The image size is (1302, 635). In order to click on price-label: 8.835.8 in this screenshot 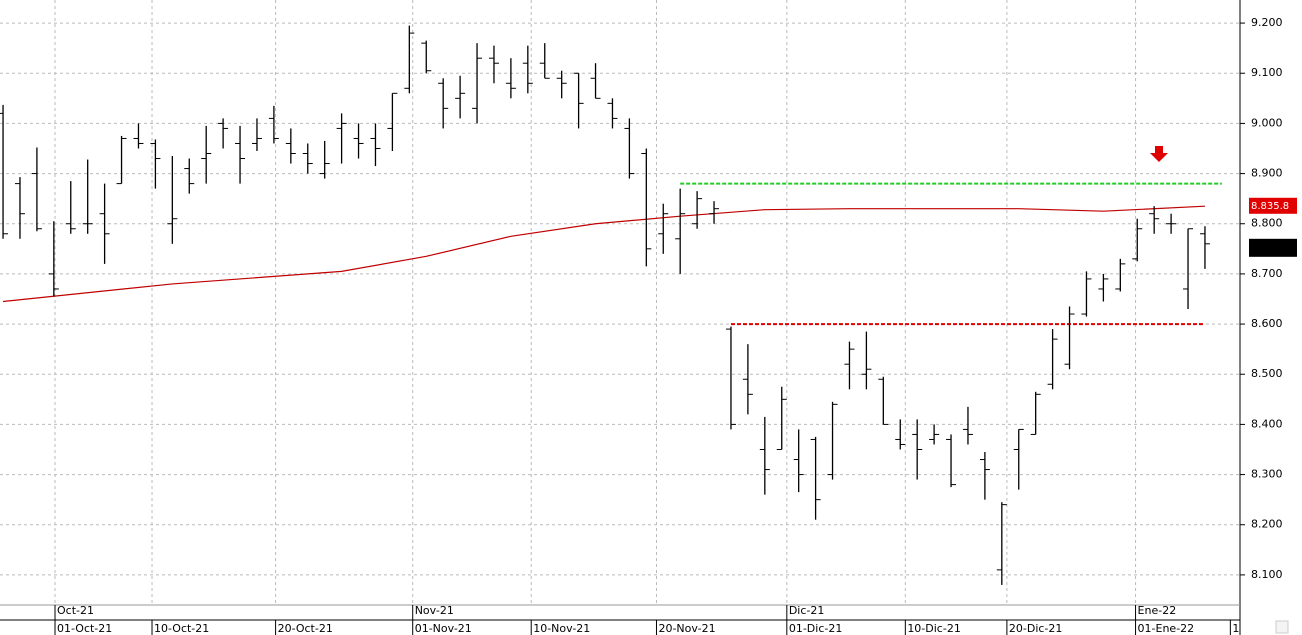, I will do `click(1270, 206)`.